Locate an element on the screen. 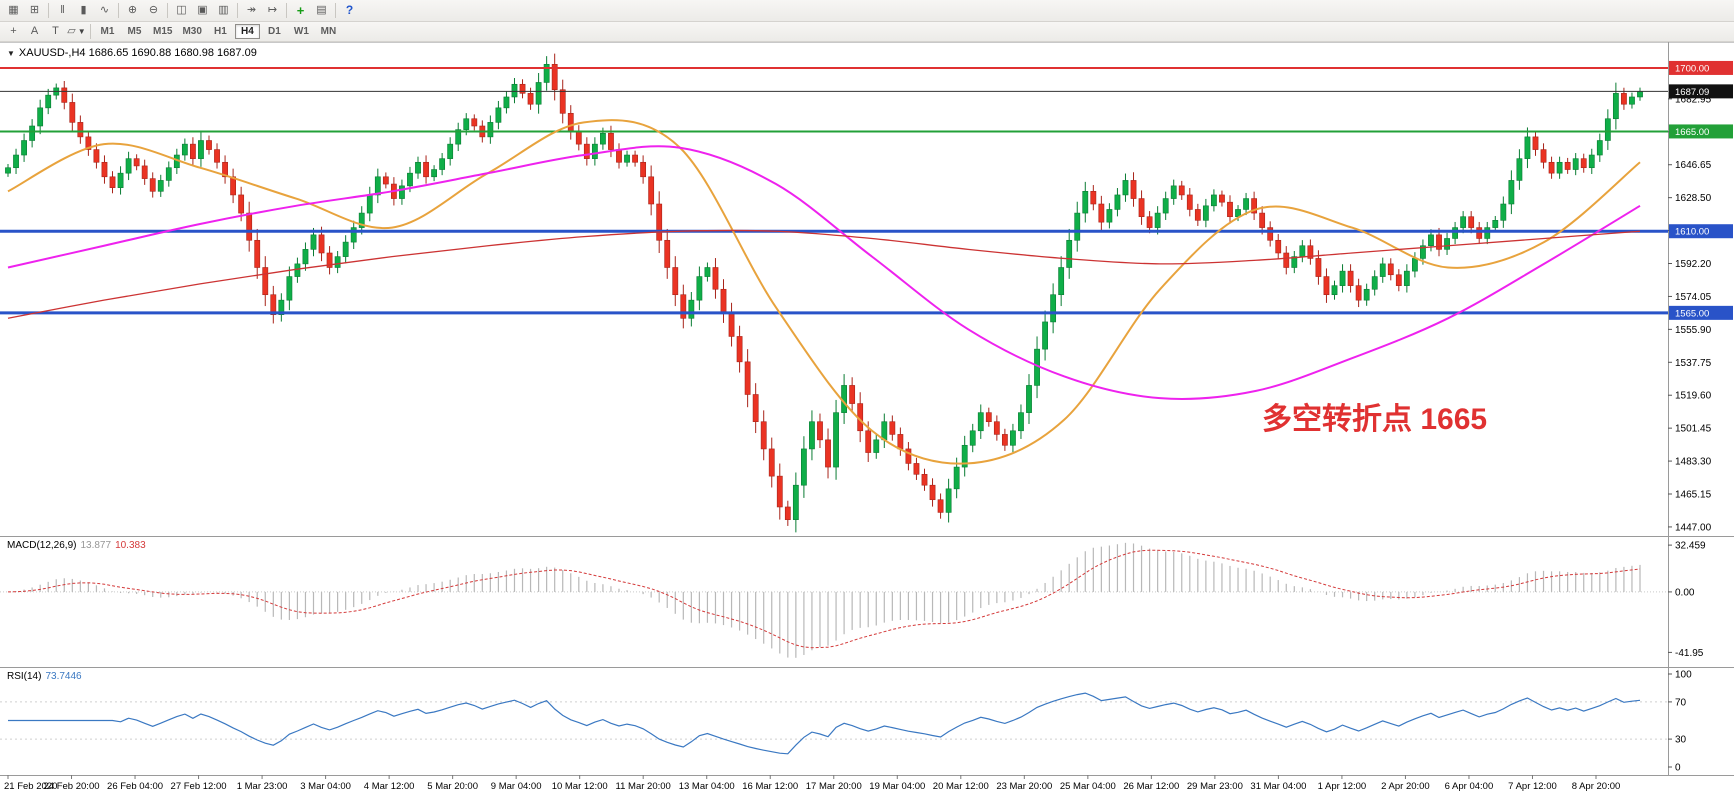 Image resolution: width=1734 pixels, height=797 pixels. svg-text: 31 Mar 04:00 is located at coordinates (1278, 786).